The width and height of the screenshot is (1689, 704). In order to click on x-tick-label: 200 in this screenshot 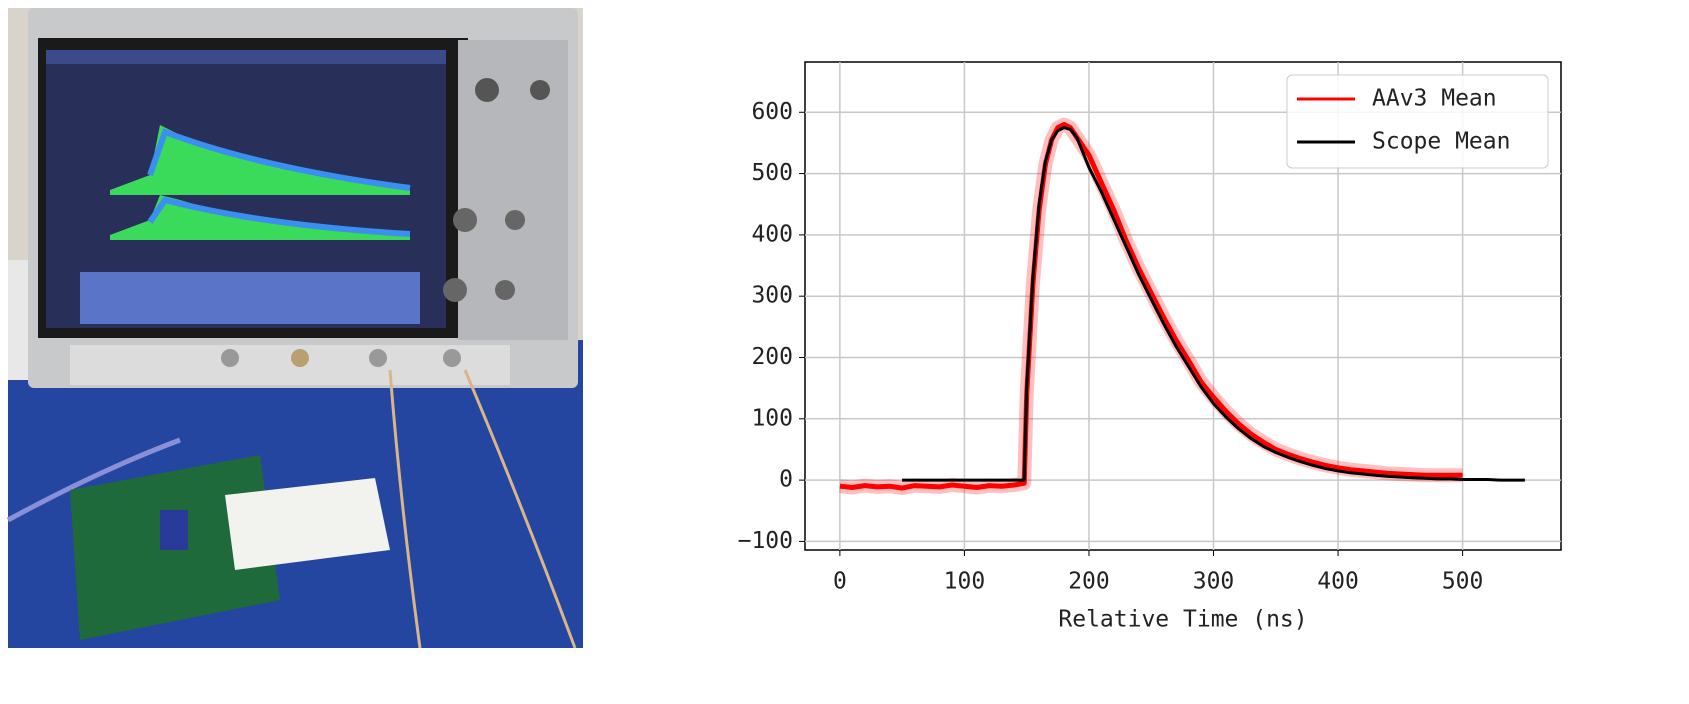, I will do `click(1089, 582)`.